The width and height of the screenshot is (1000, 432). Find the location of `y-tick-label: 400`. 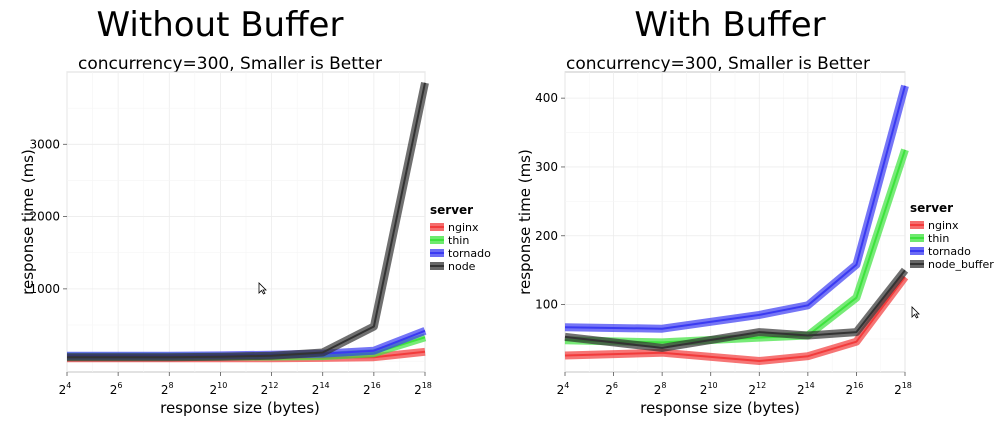

y-tick-label: 400 is located at coordinates (546, 98).